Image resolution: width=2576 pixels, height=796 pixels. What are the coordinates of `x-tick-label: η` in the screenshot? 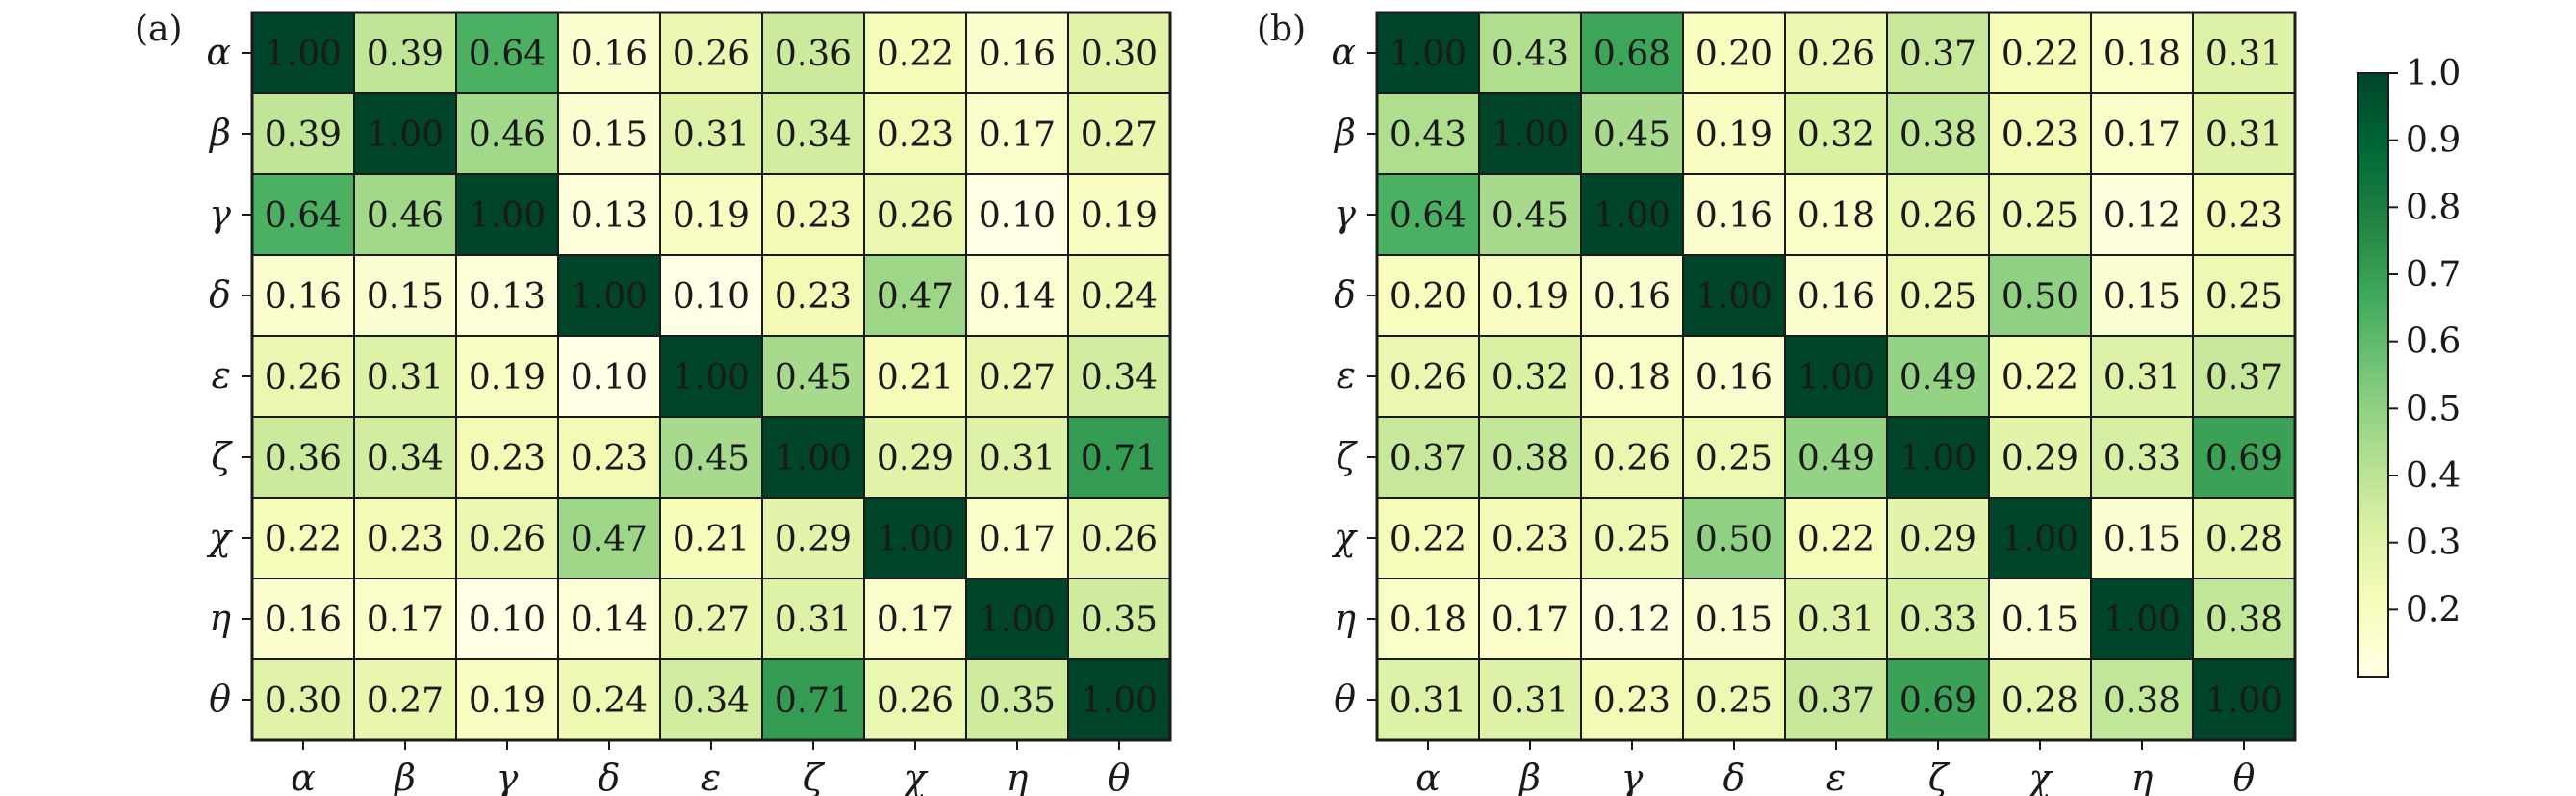 It's located at (2142, 776).